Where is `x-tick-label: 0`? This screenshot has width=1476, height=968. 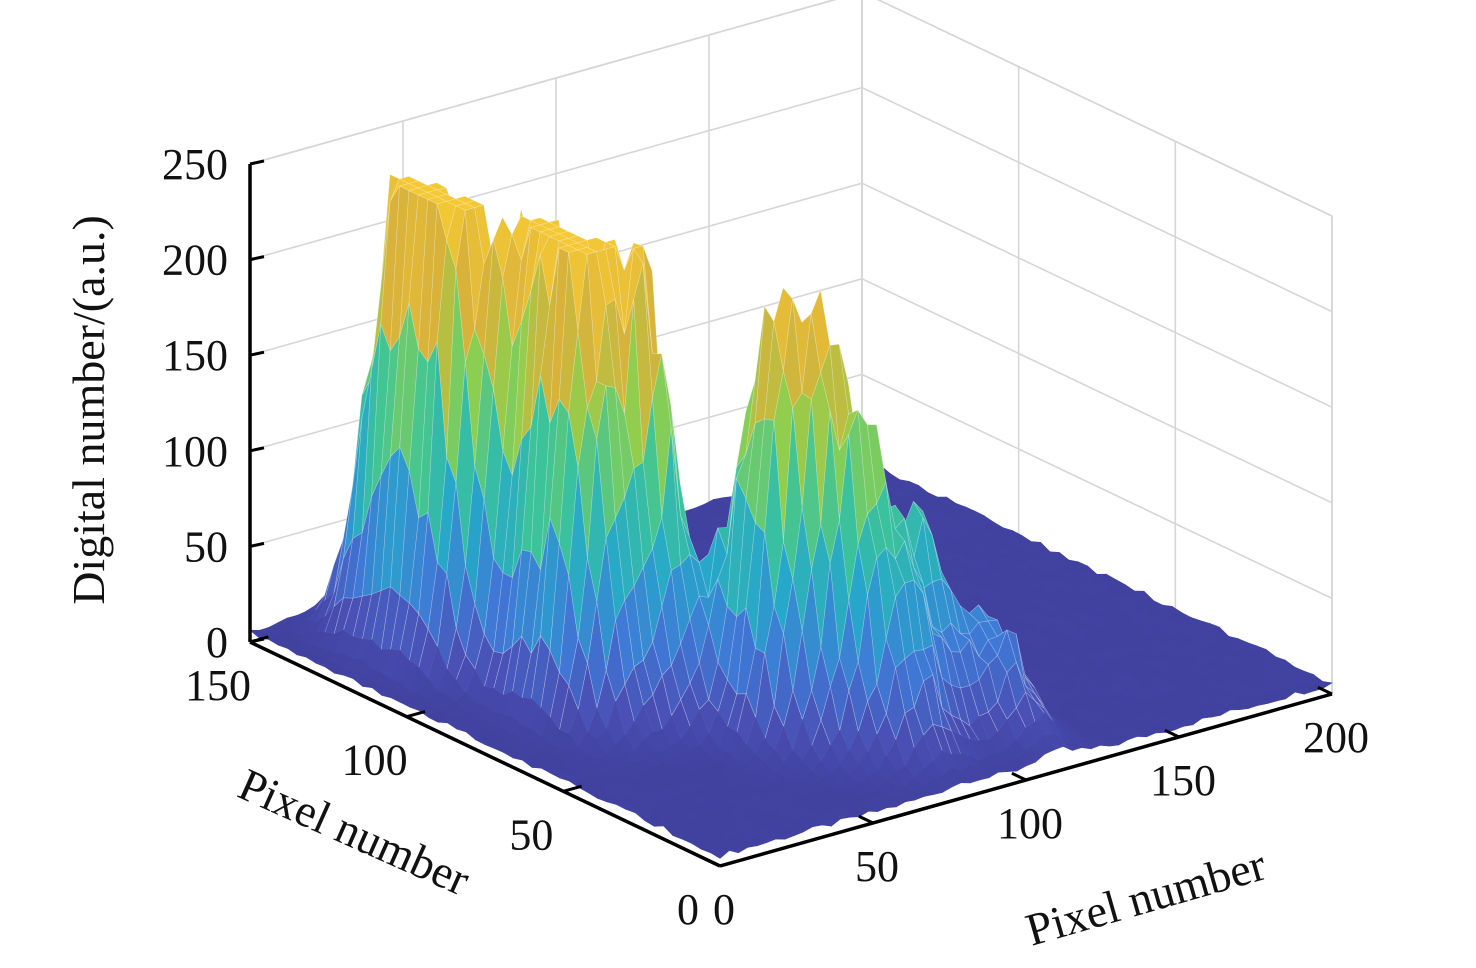 x-tick-label: 0 is located at coordinates (724, 909).